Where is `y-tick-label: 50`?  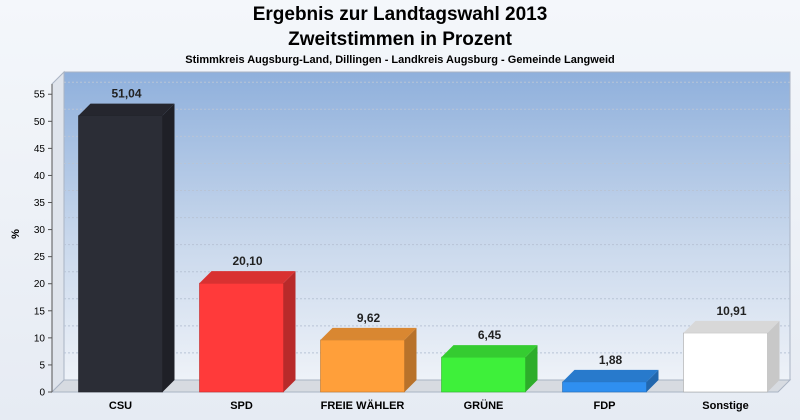 y-tick-label: 50 is located at coordinates (40, 122).